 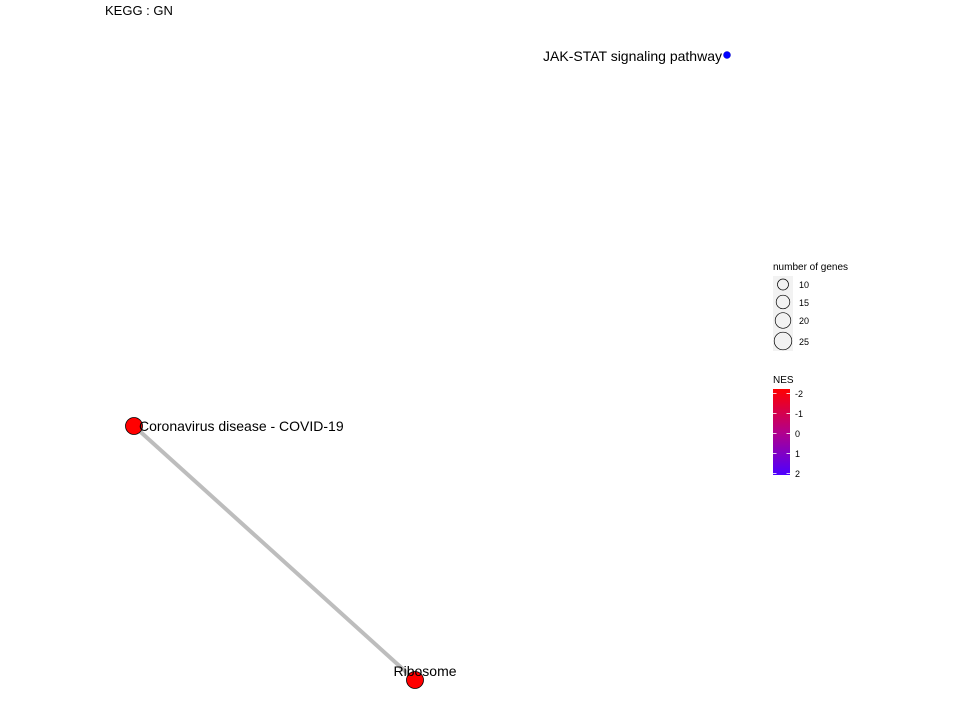 I want to click on node-covid, so click(x=134, y=426).